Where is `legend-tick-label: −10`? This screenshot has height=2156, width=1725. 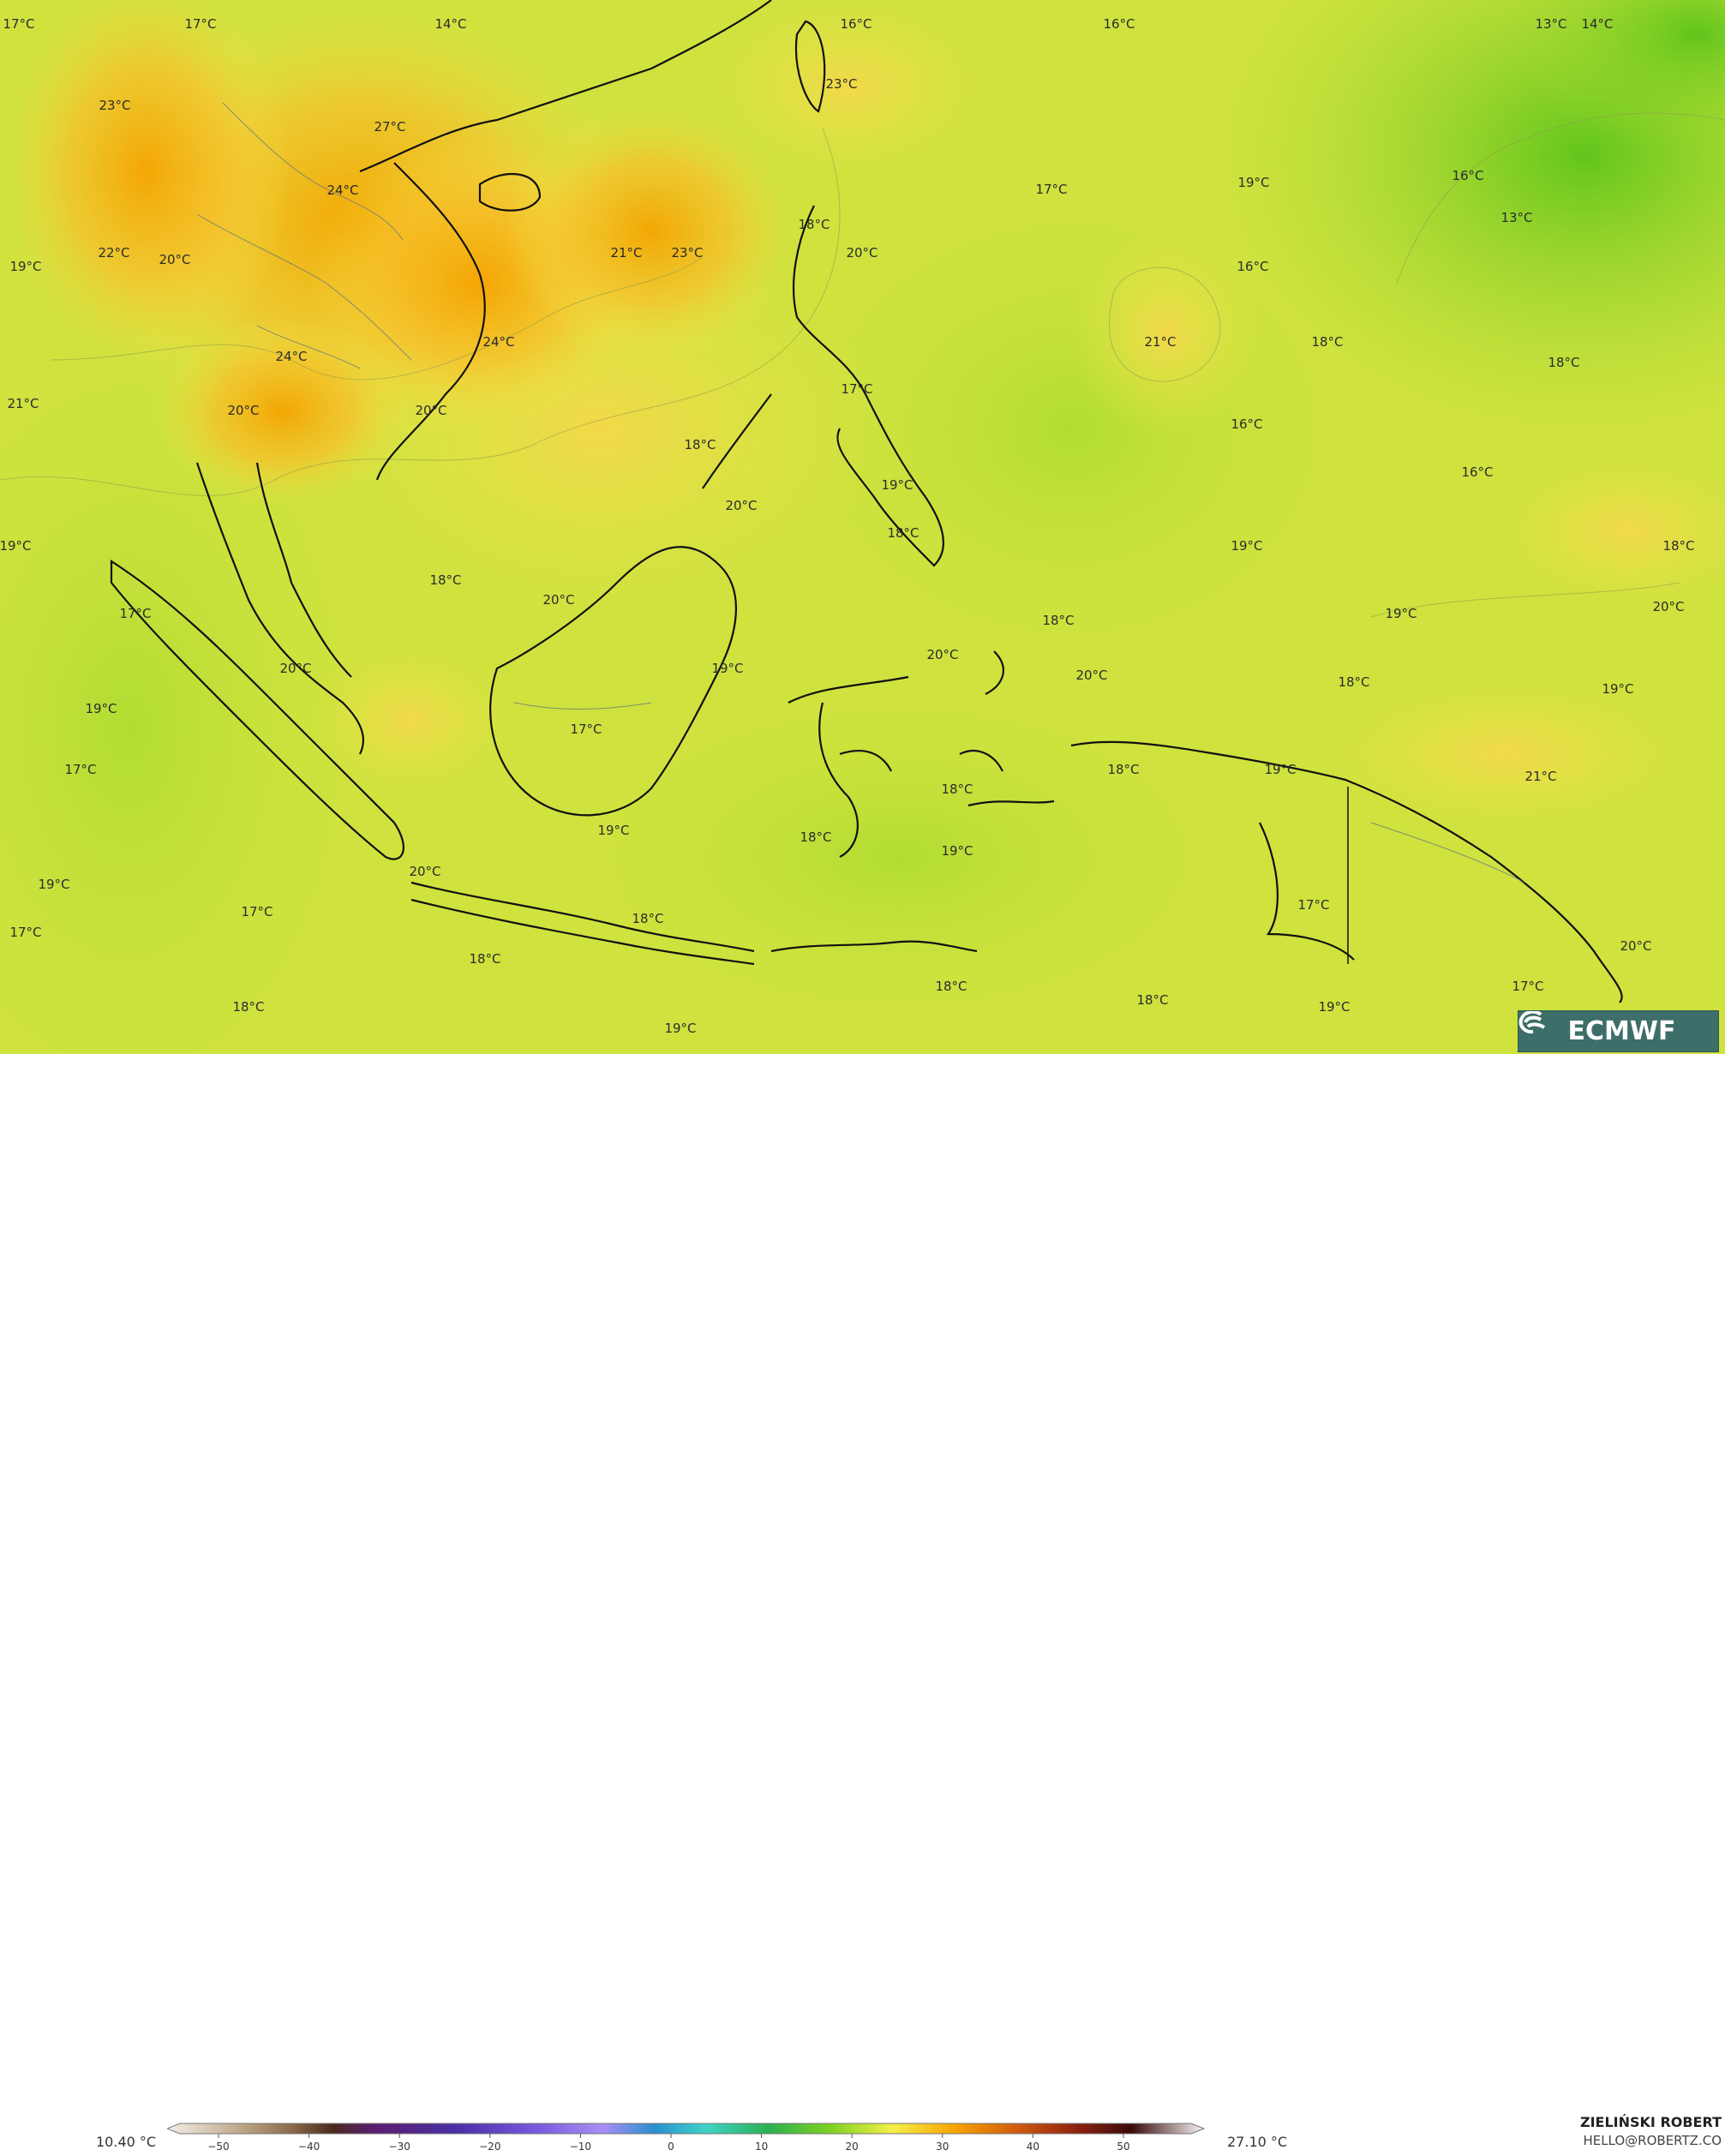 legend-tick-label: −10 is located at coordinates (580, 2147).